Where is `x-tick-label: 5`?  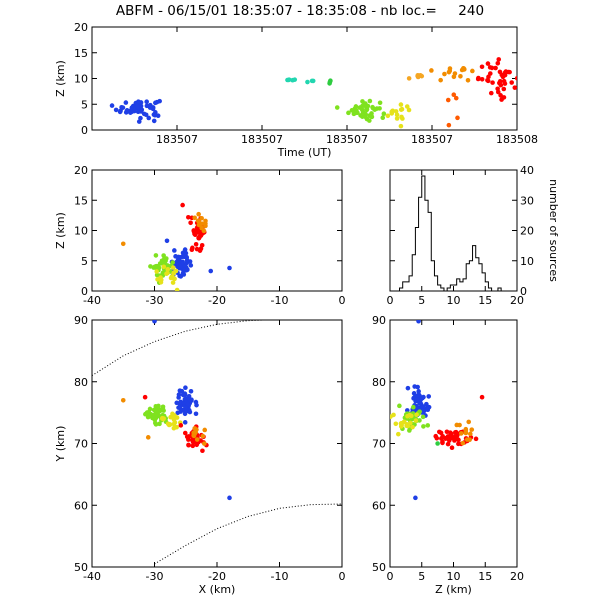
x-tick-label: 5 is located at coordinates (421, 300).